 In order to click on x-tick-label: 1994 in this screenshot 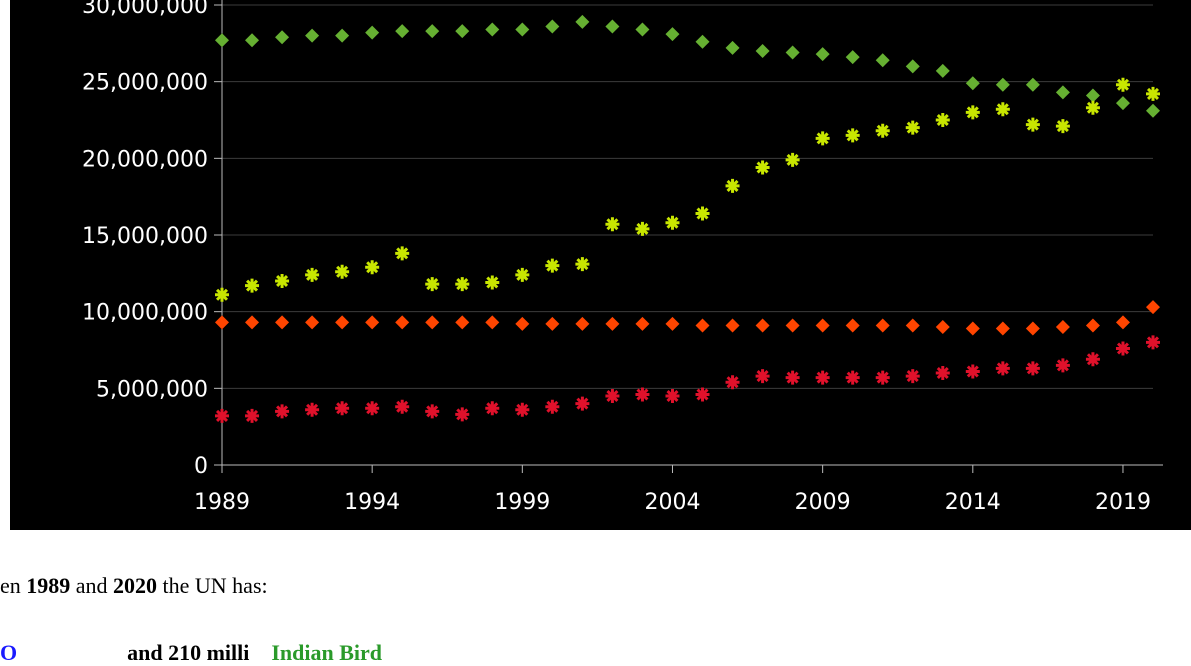, I will do `click(372, 502)`.